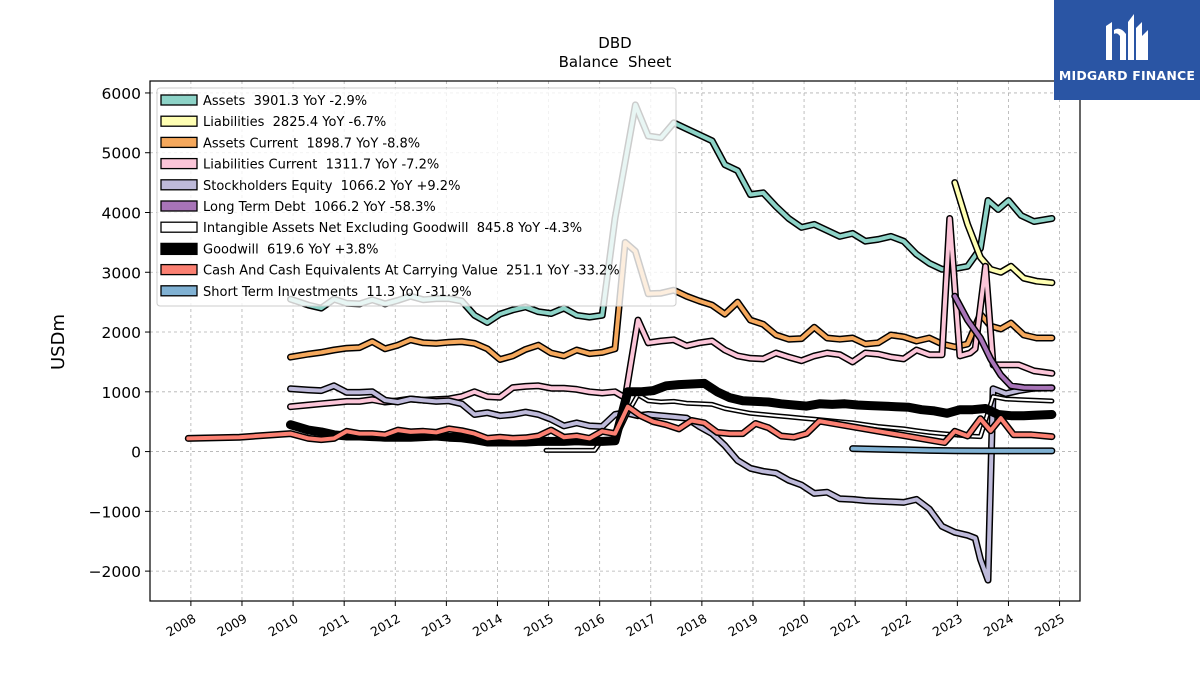  What do you see at coordinates (311, 143) in the screenshot?
I see `legend-label: Assets Current 1898.7 YoY -8.8%` at bounding box center [311, 143].